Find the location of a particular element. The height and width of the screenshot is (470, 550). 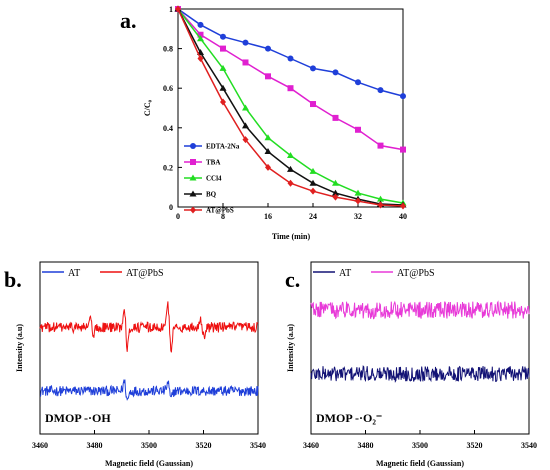

panel-a-legend: EDTA-2Na TBA CCl4 BQ AT@PbS is located at coordinates (212, 179).